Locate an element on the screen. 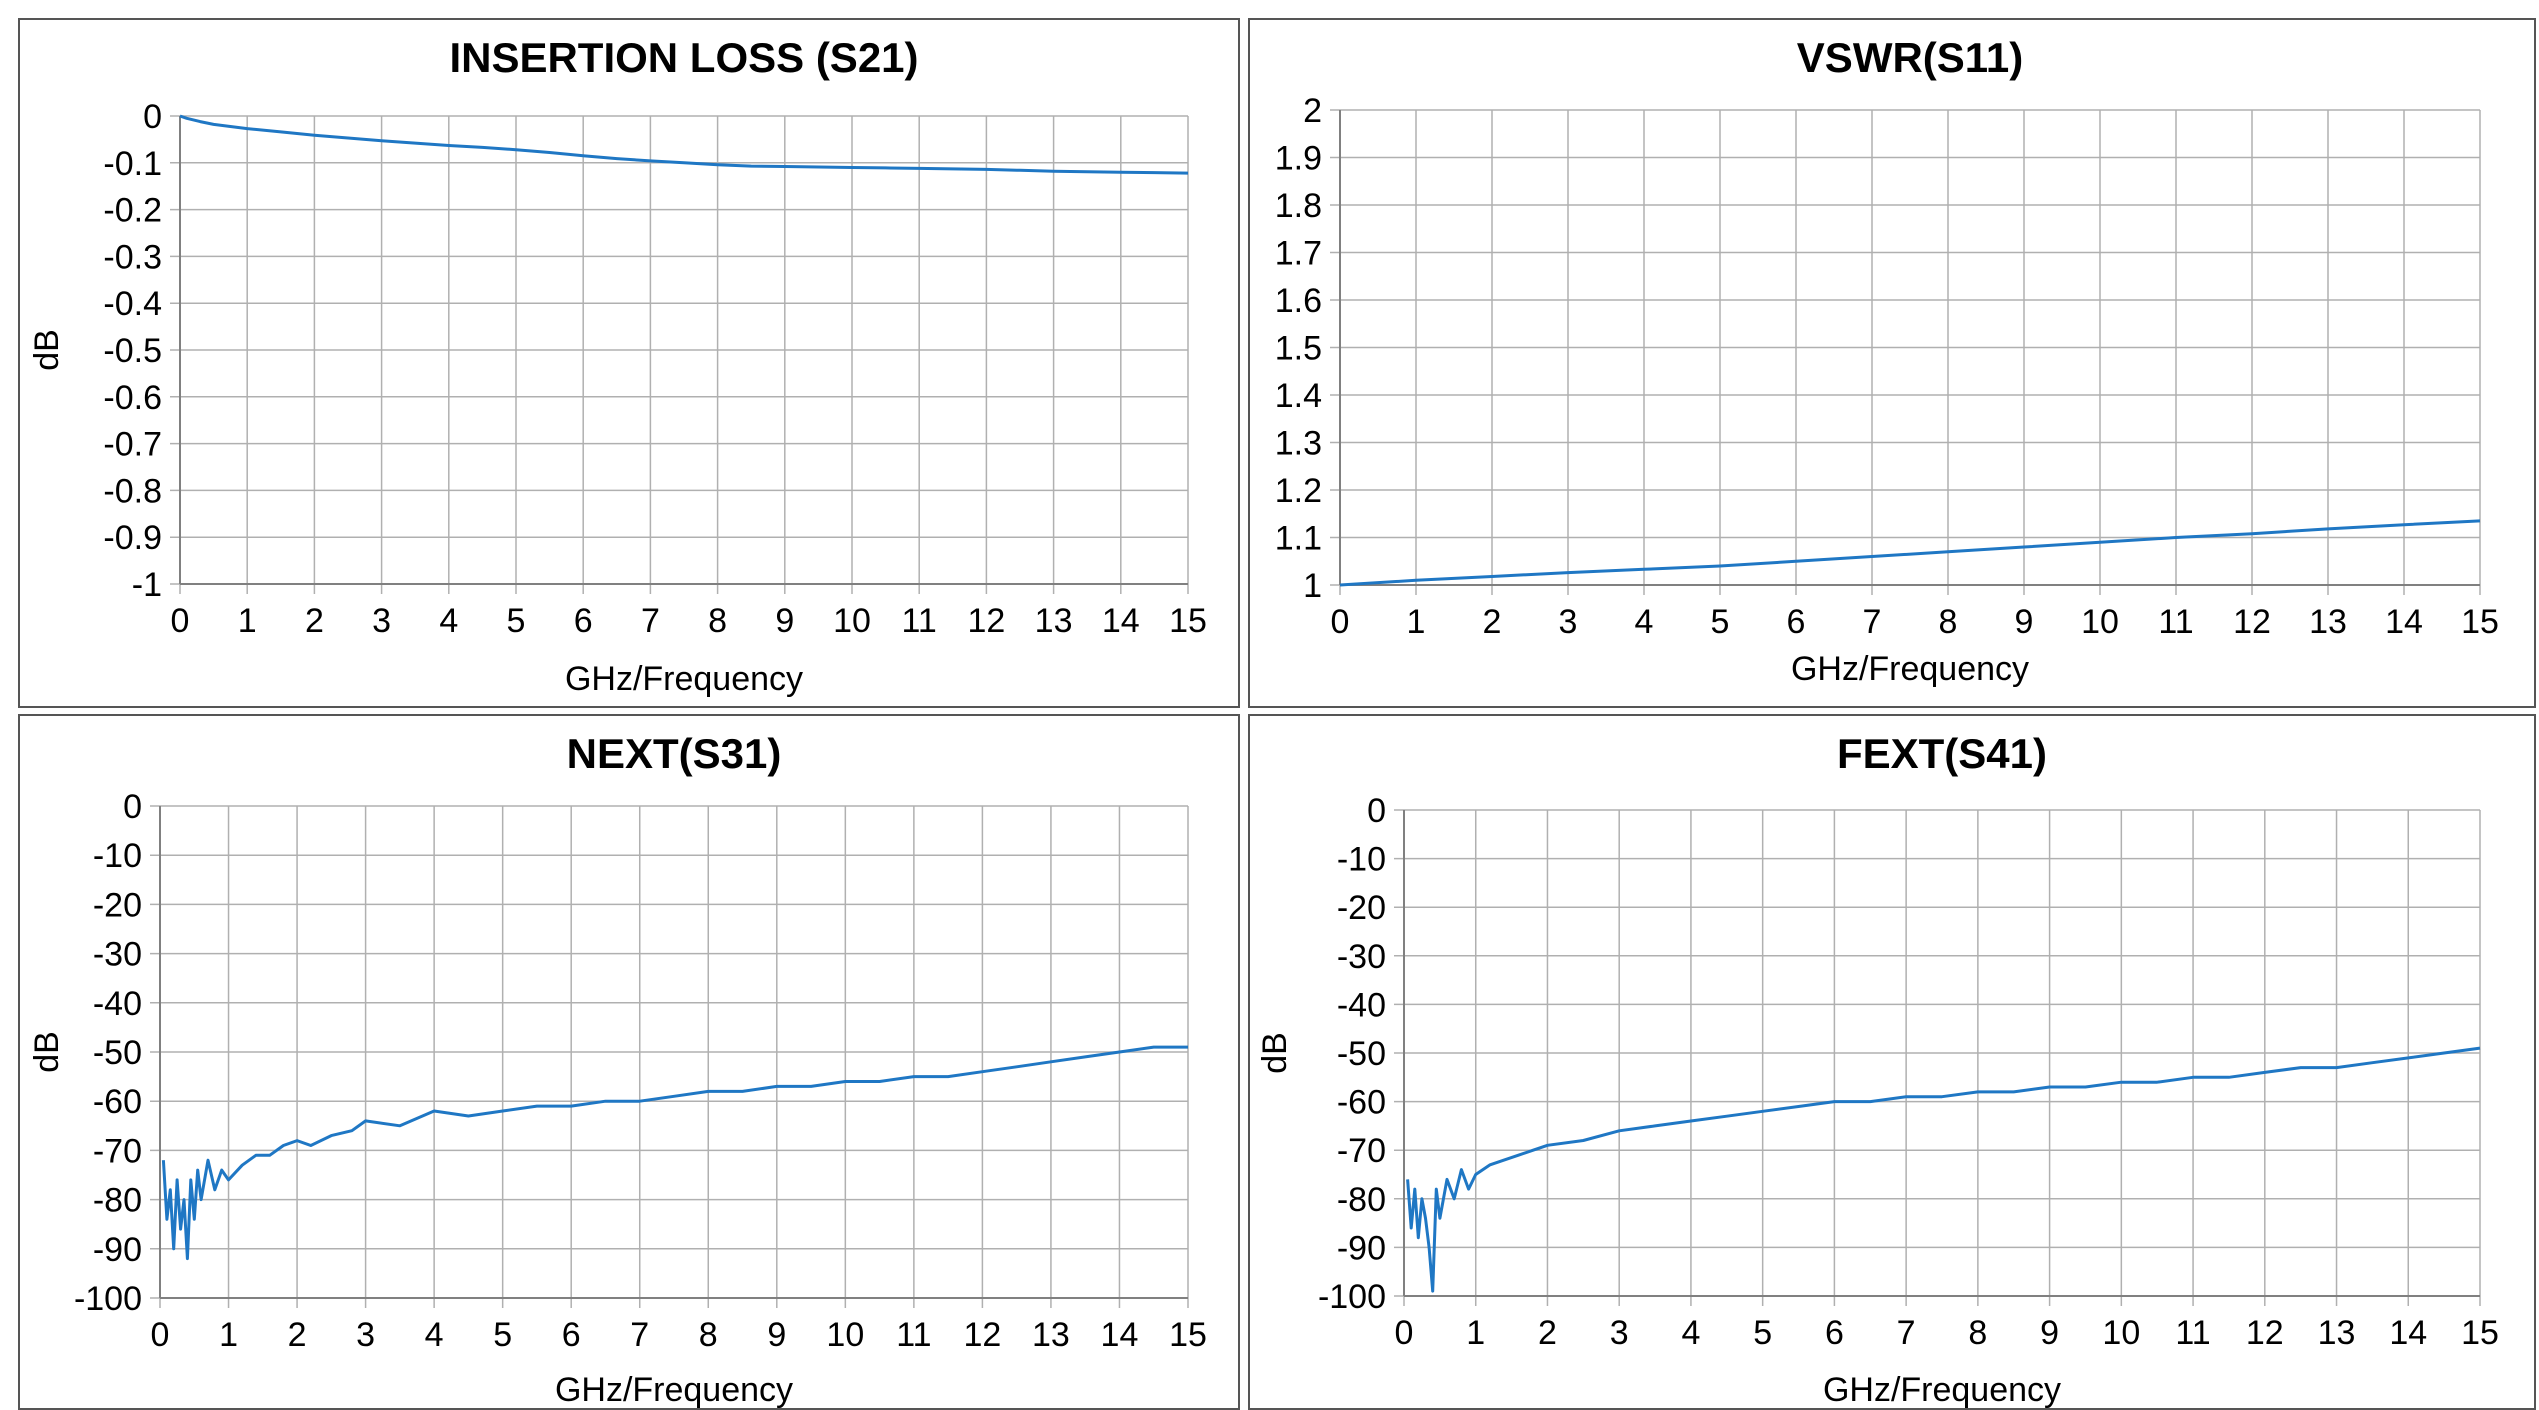 The image size is (2539, 1410). y-tick-label: -0.2 is located at coordinates (132, 211).